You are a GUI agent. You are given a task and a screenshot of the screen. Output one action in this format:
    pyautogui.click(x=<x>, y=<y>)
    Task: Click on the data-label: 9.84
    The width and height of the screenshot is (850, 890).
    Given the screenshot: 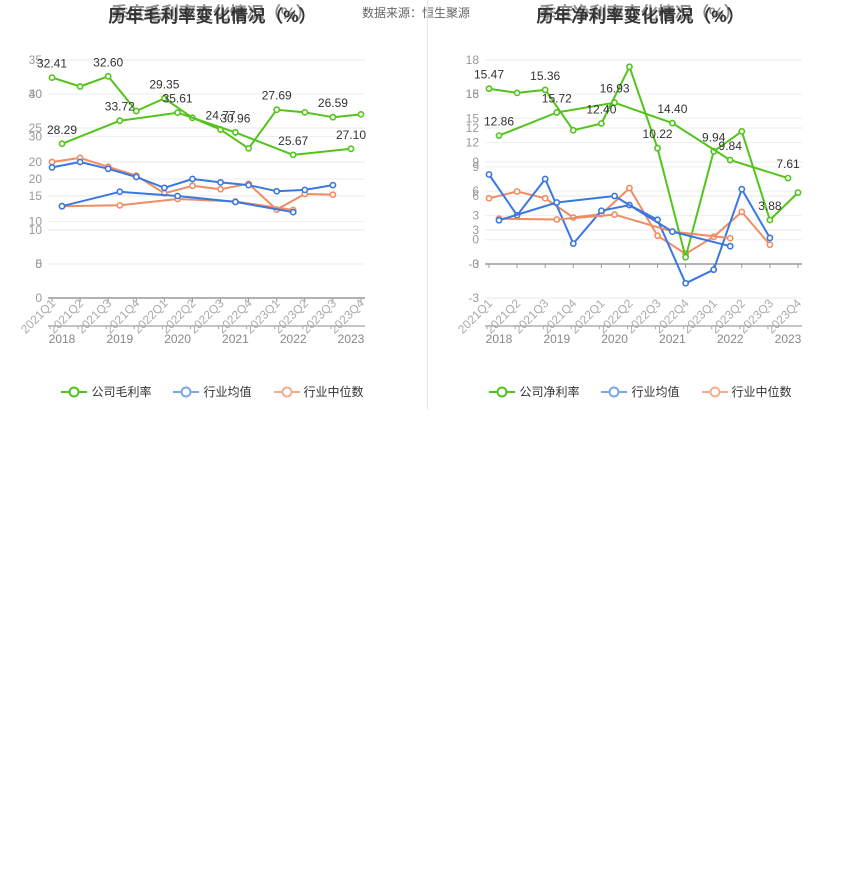 What is the action you would take?
    pyautogui.click(x=731, y=146)
    